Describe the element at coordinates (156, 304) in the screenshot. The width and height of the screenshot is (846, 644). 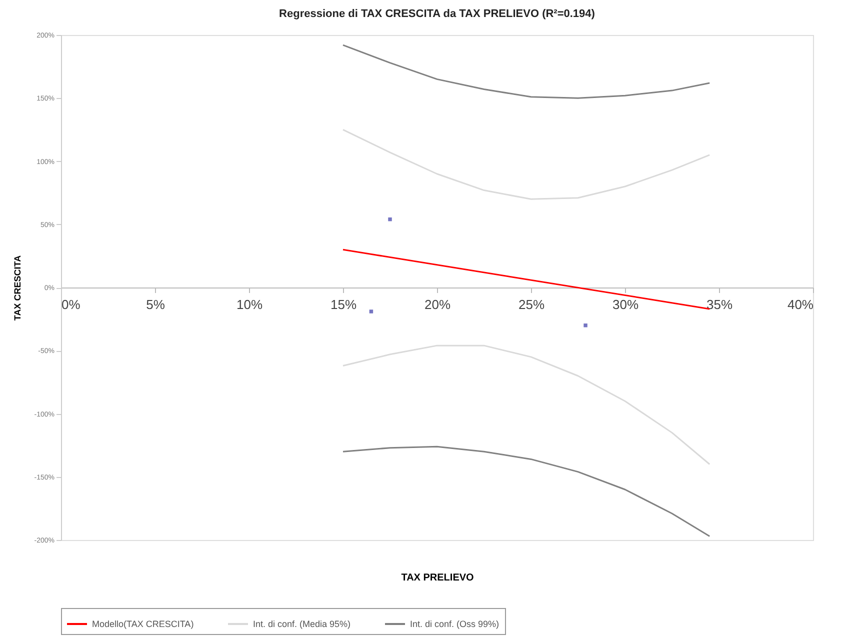
I see `x-tick-label: 5%` at that location.